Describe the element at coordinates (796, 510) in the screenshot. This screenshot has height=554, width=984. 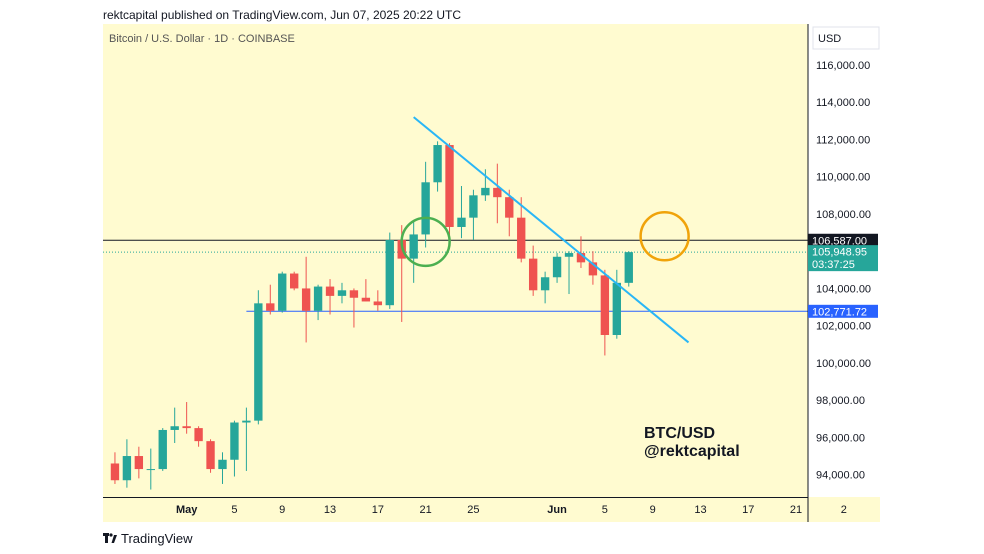
I see `x-tick-label: 21` at that location.